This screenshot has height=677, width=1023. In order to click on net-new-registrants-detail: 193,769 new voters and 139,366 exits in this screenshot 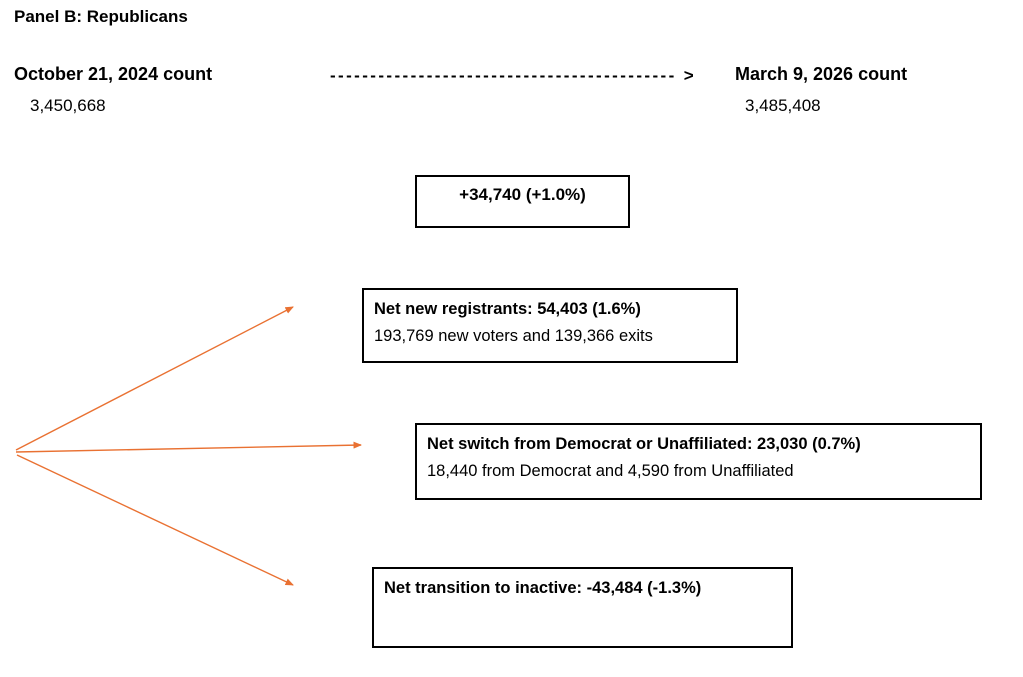, I will do `click(513, 336)`.